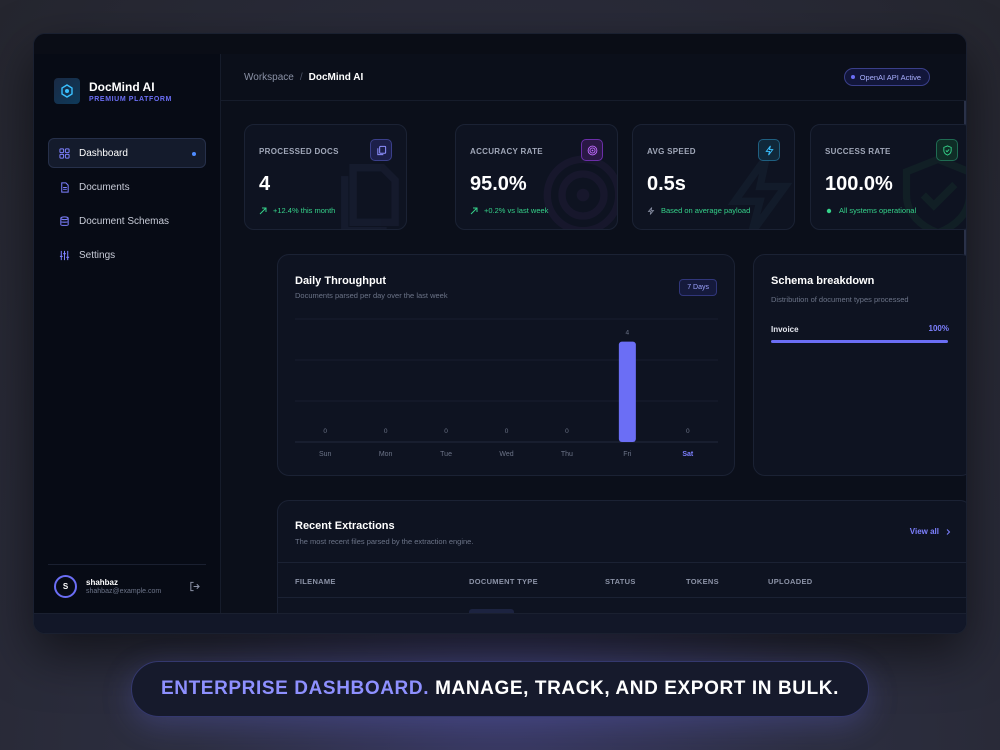  What do you see at coordinates (299, 151) in the screenshot?
I see `stat-label: PROCESSED DOCS` at bounding box center [299, 151].